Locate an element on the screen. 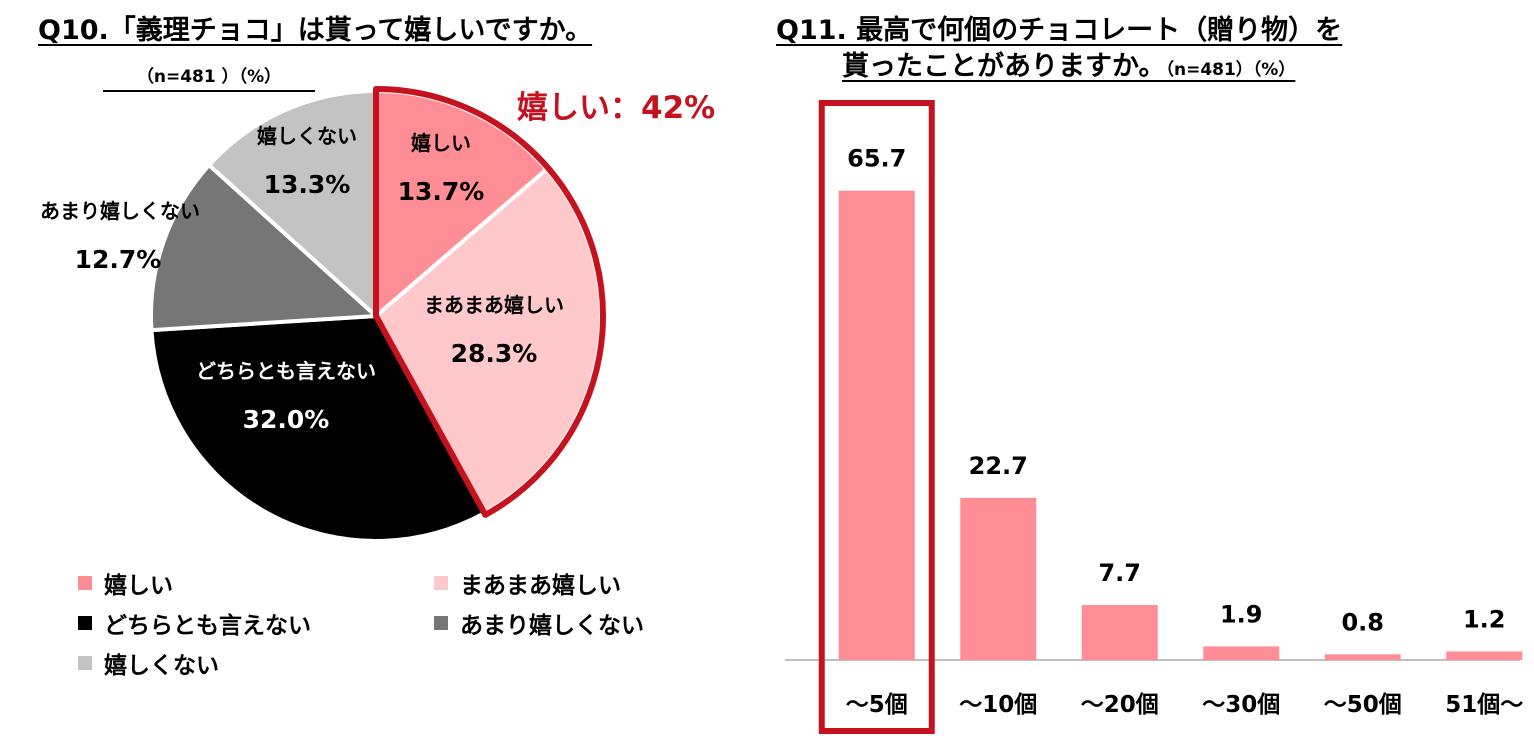 This screenshot has width=1534, height=751. pie-label-maamaa: まあまあ嬉しい is located at coordinates (494, 305).